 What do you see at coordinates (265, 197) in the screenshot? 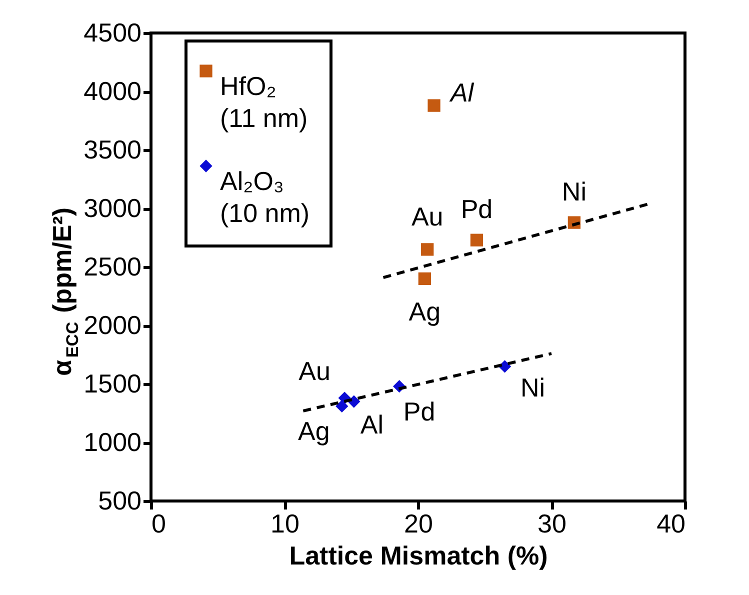
I see `legend-label: Al₂O₃ (10 nm)` at bounding box center [265, 197].